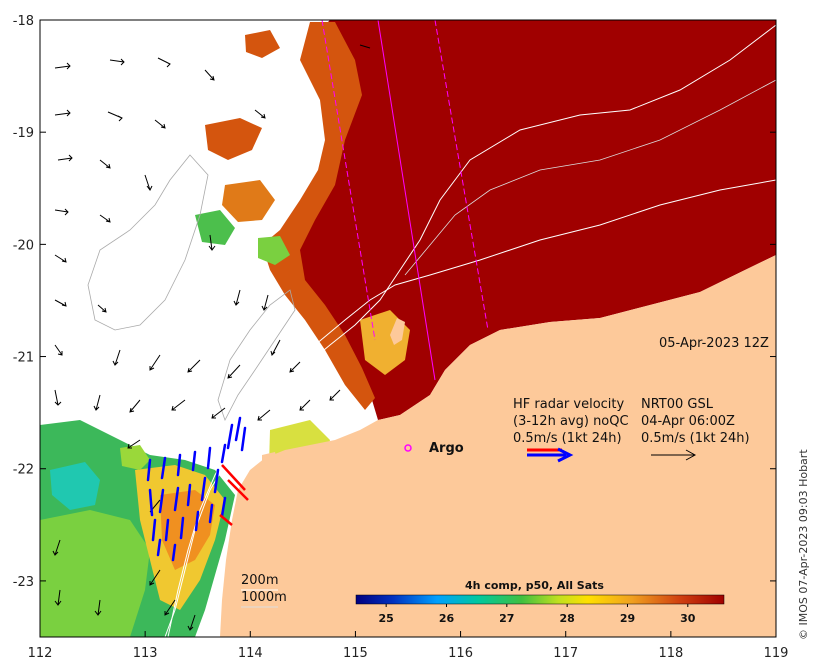 The image size is (819, 672). Describe the element at coordinates (677, 404) in the screenshot. I see `nrt-legend-line1: NRT00 GSL` at that location.